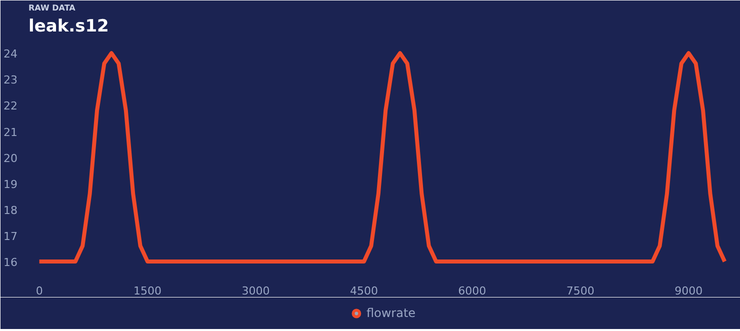  I want to click on chart-subtitle: RAW DATA, so click(52, 8).